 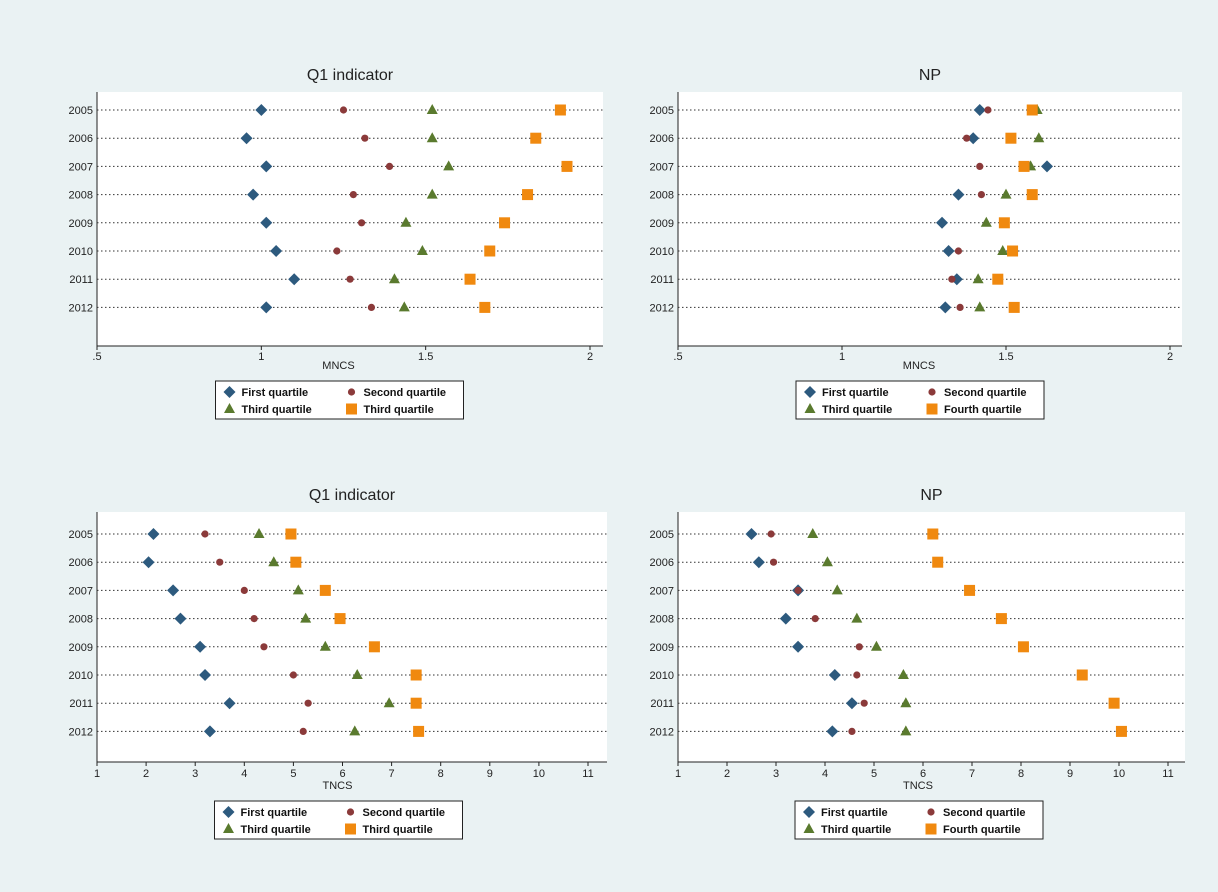 What do you see at coordinates (441, 774) in the screenshot?
I see `x-tick-label: 8` at bounding box center [441, 774].